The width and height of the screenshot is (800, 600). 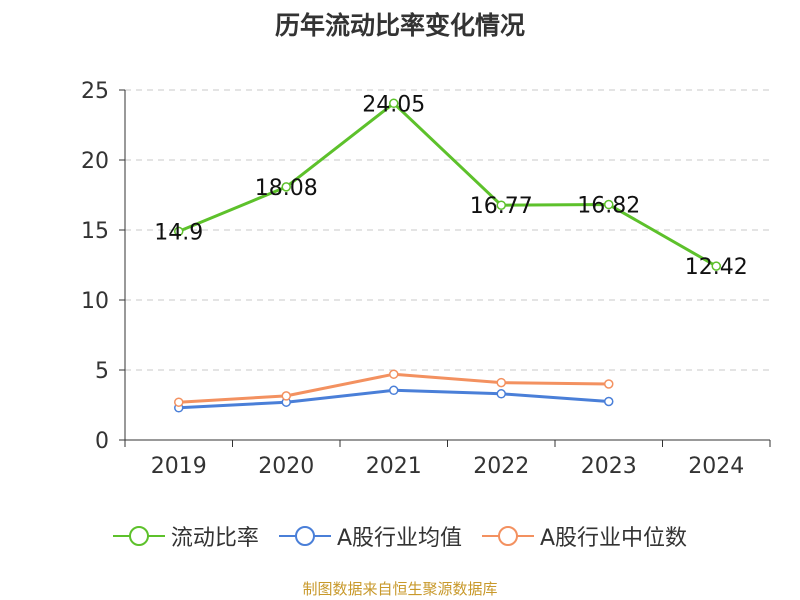 I want to click on x-tick-label-2023: 2023, so click(x=609, y=466).